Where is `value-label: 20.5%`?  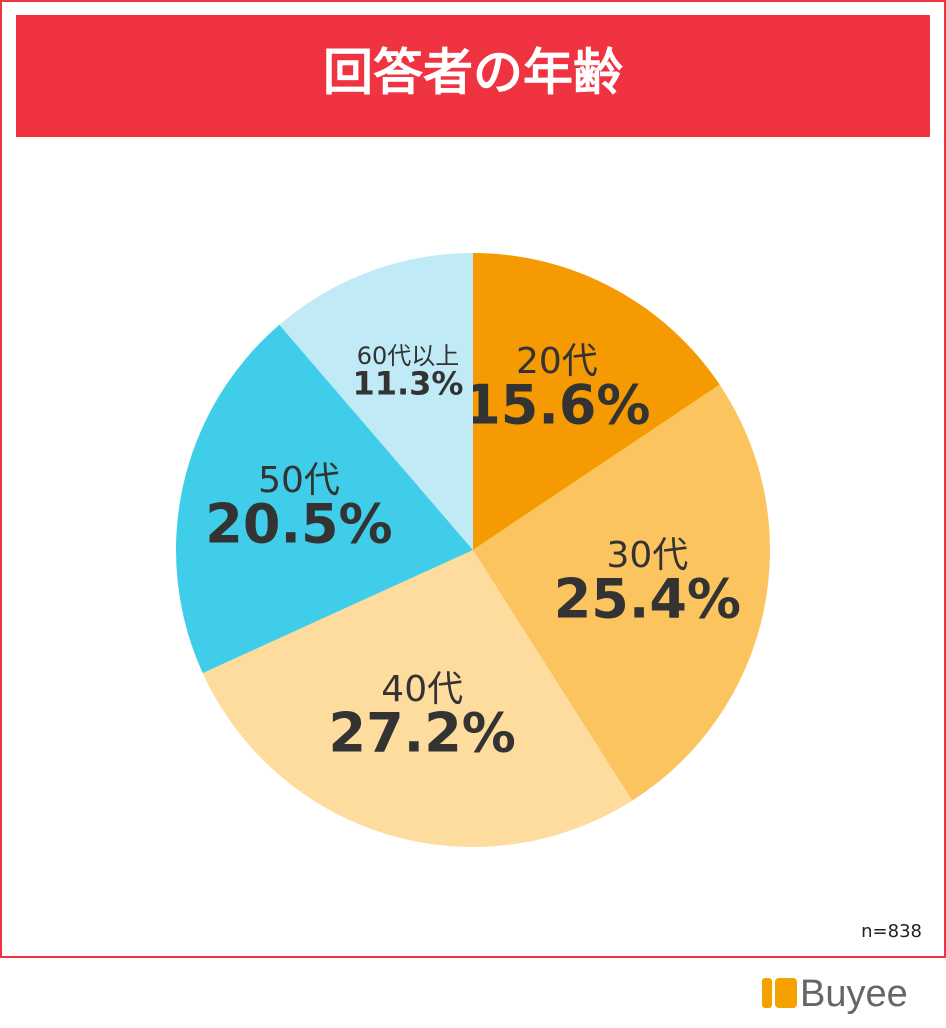 value-label: 20.5% is located at coordinates (298, 524).